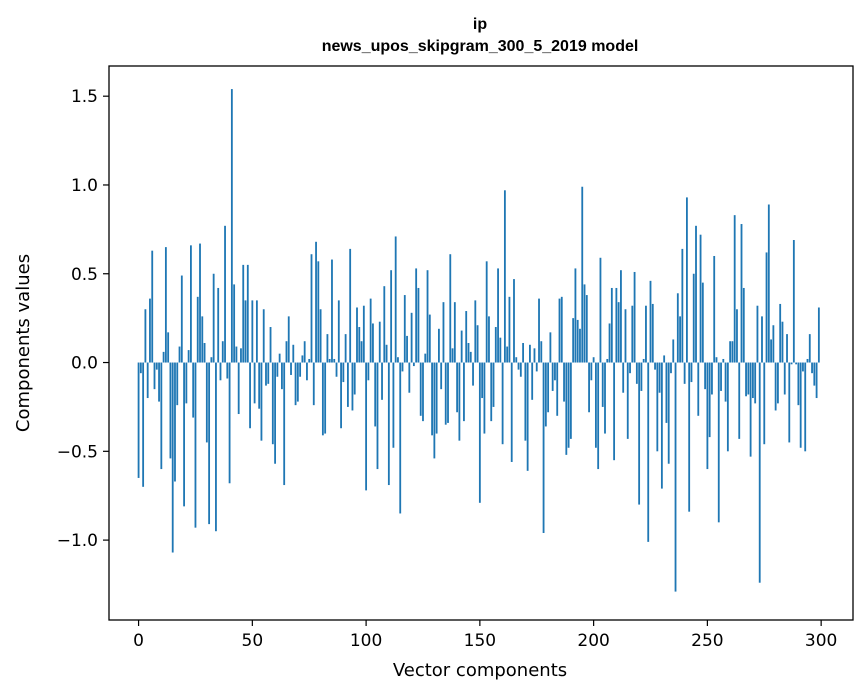  What do you see at coordinates (23, 343) in the screenshot?
I see `y-axis-label: Components values` at bounding box center [23, 343].